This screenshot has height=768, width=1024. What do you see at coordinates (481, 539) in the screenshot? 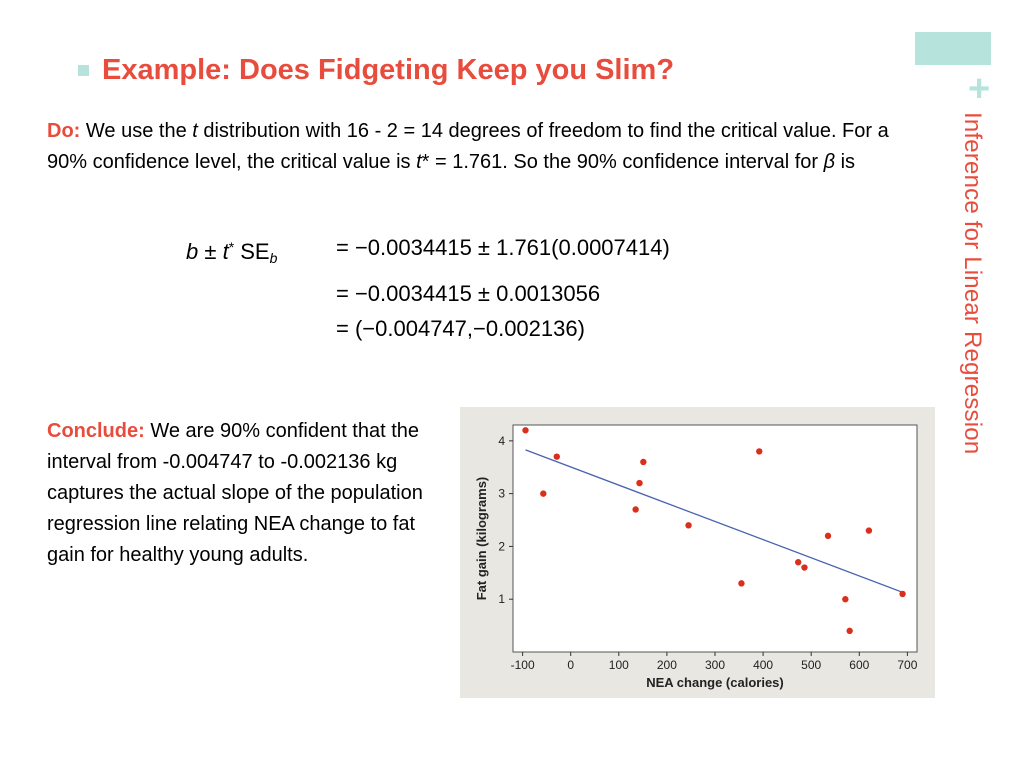
I see `y-axis-label: Fat gain (kilograms)` at bounding box center [481, 539].